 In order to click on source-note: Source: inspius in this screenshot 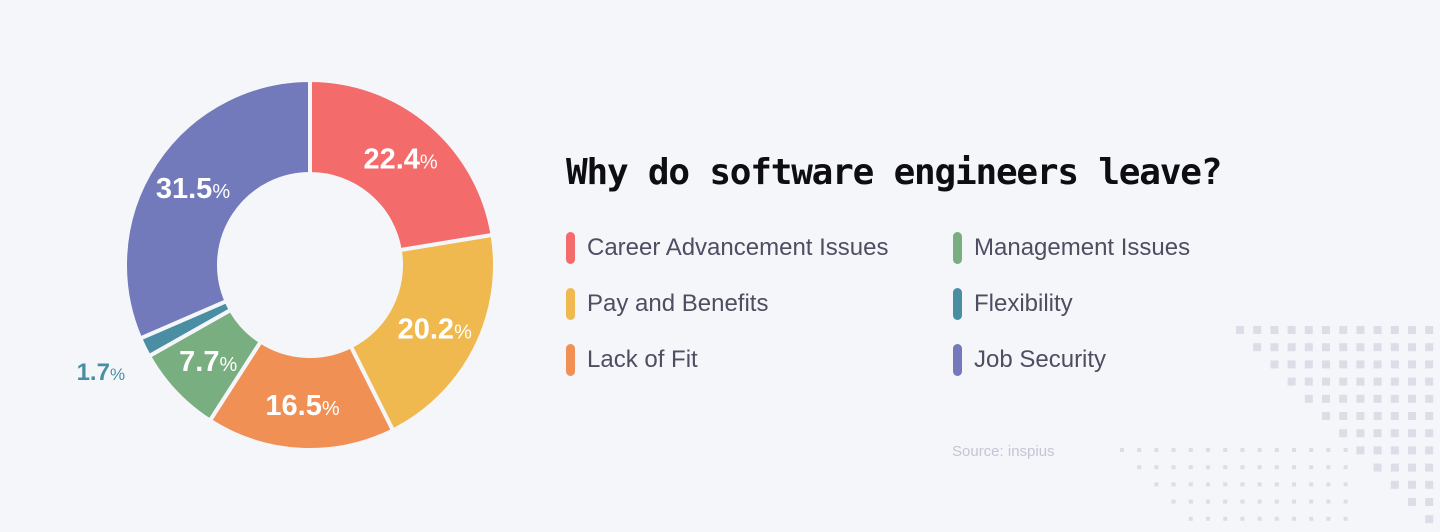, I will do `click(1003, 451)`.